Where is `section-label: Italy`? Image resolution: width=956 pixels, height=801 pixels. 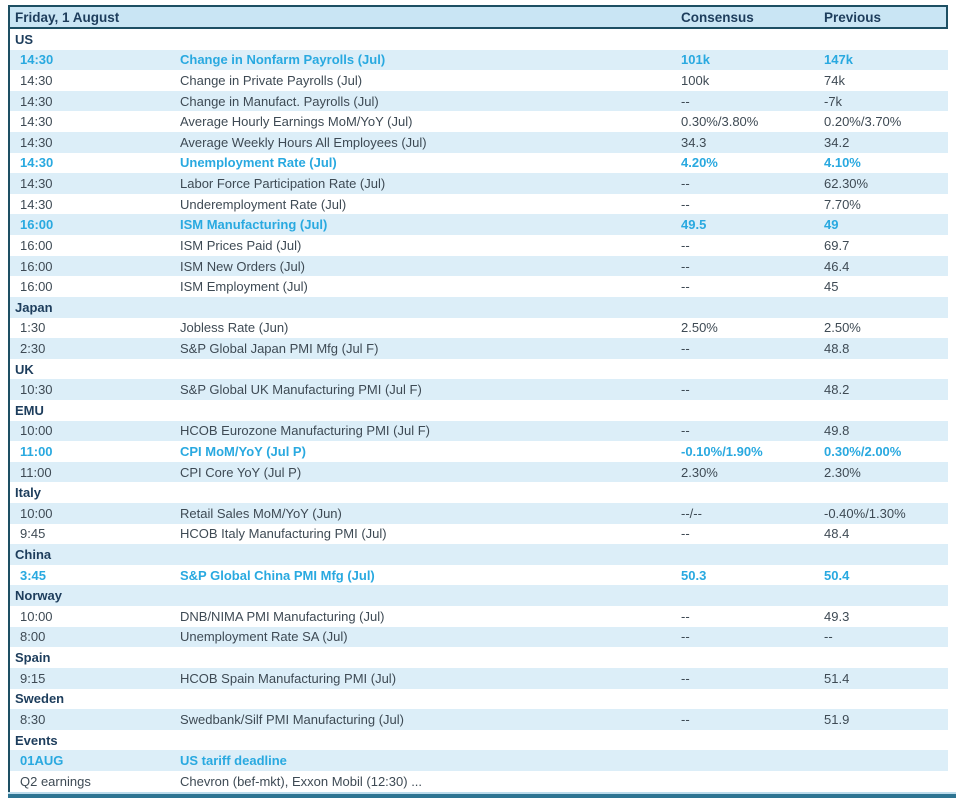 section-label: Italy is located at coordinates (28, 493).